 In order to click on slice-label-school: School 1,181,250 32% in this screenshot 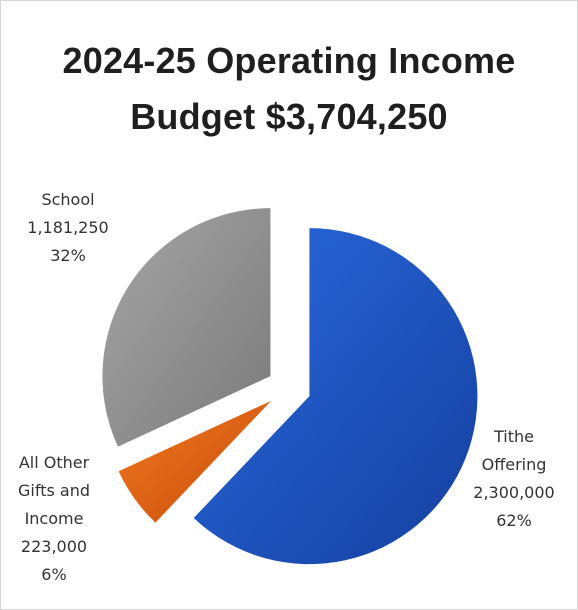, I will do `click(67, 227)`.